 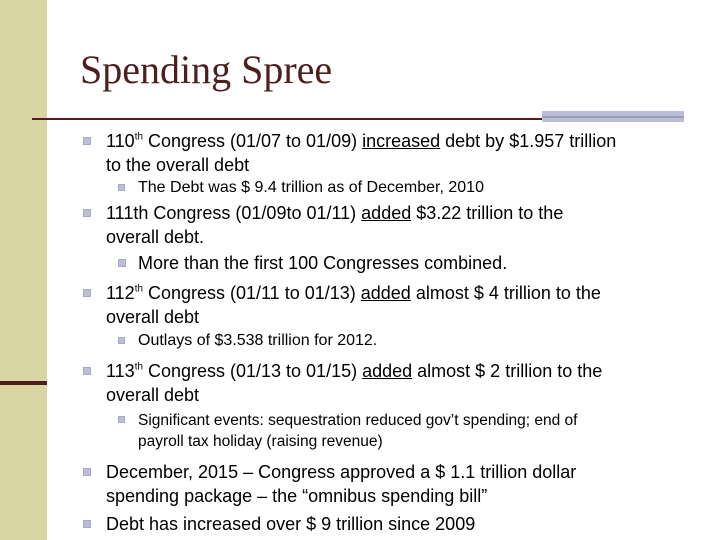 What do you see at coordinates (23, 383) in the screenshot?
I see `left-accent-line` at bounding box center [23, 383].